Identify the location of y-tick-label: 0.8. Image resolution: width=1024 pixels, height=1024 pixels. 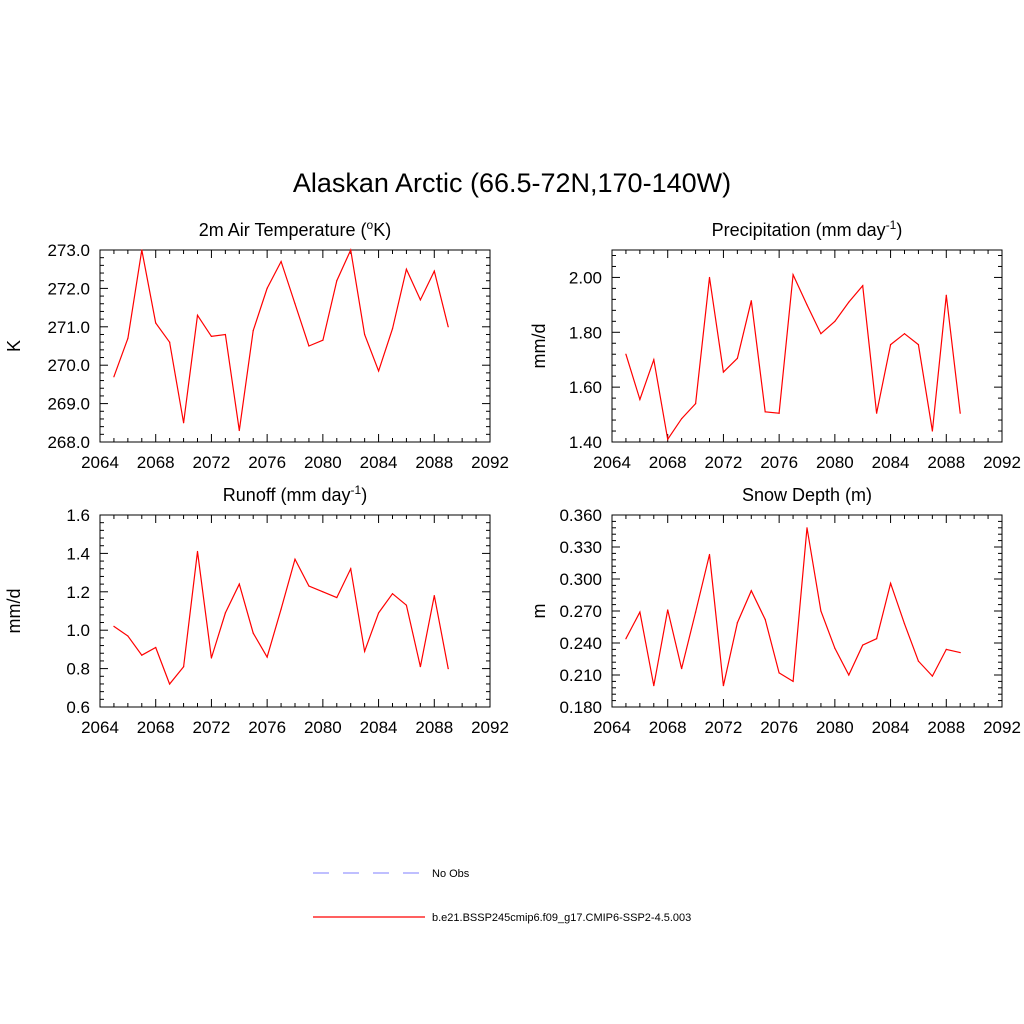
(78, 669).